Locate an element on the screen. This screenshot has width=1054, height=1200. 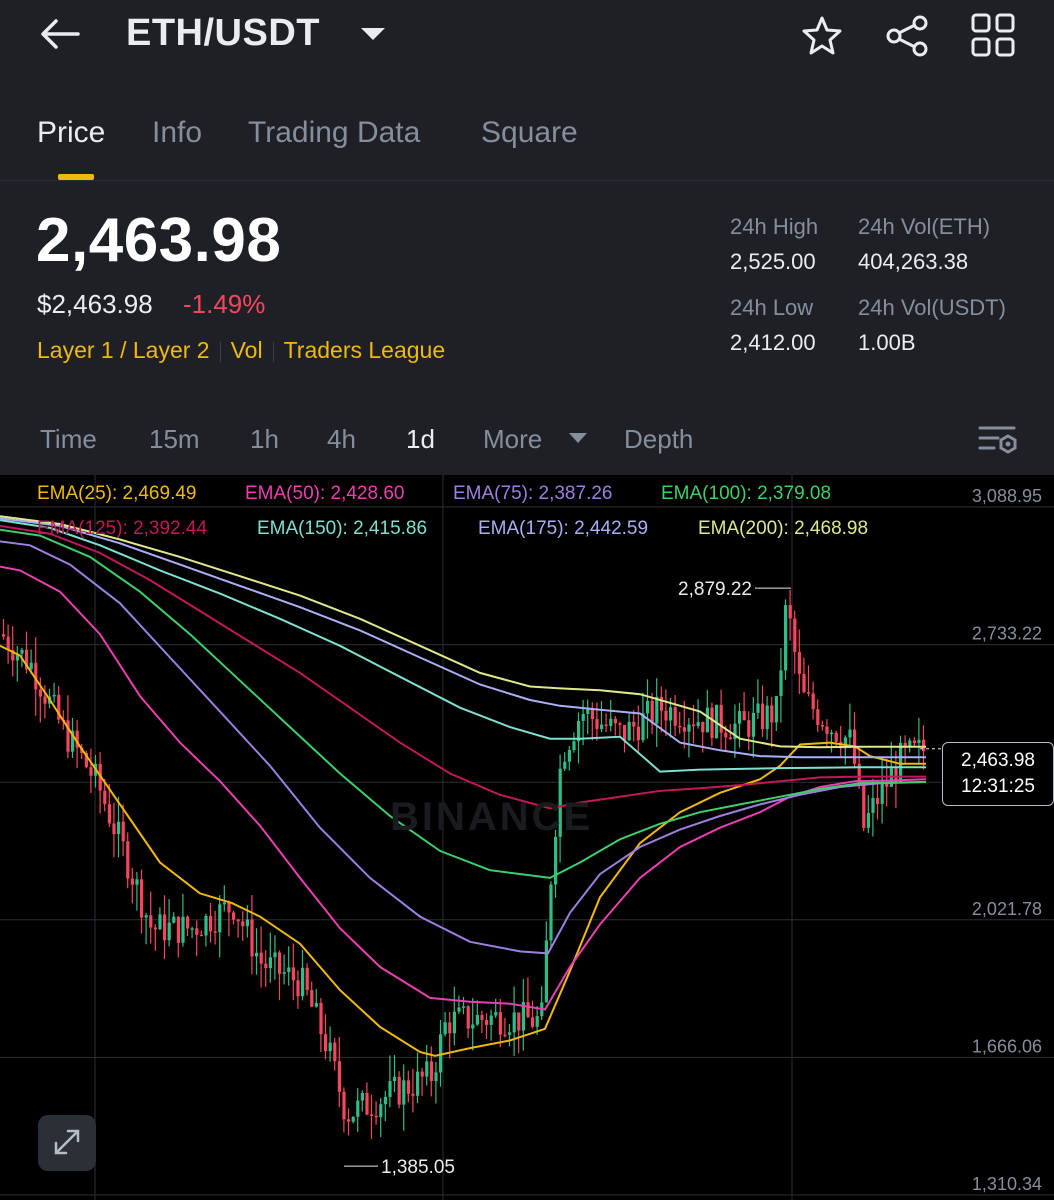
tab-square: Square is located at coordinates (529, 132).